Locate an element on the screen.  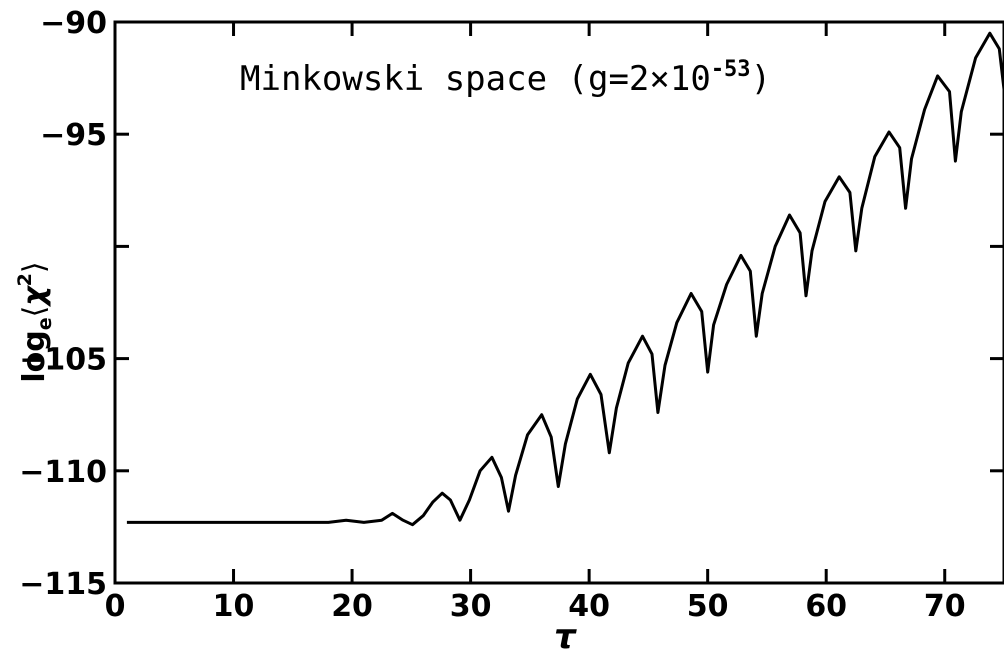
annotation-exponent: -53 is located at coordinates (731, 69).